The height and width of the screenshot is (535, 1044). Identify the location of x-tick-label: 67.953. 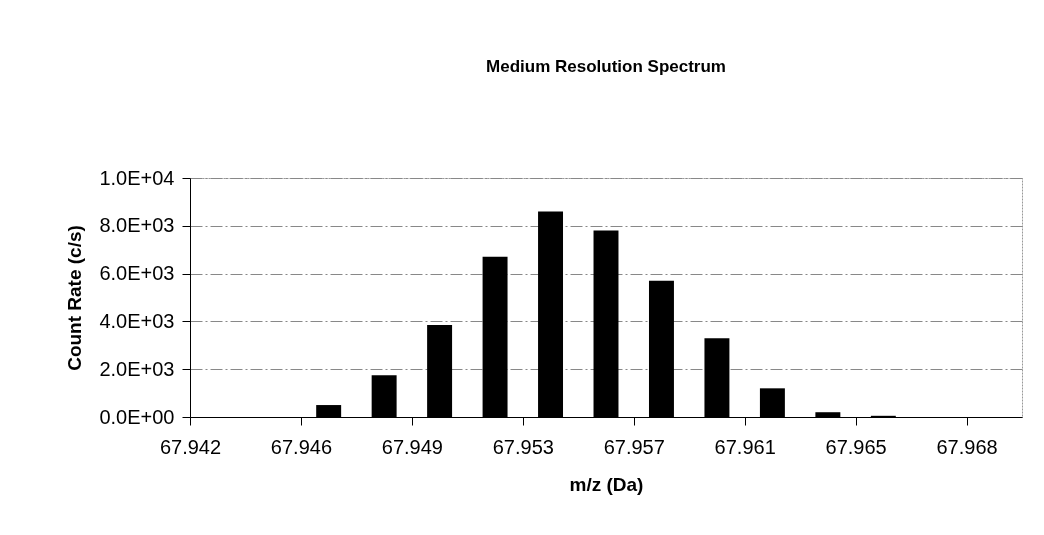
(523, 446).